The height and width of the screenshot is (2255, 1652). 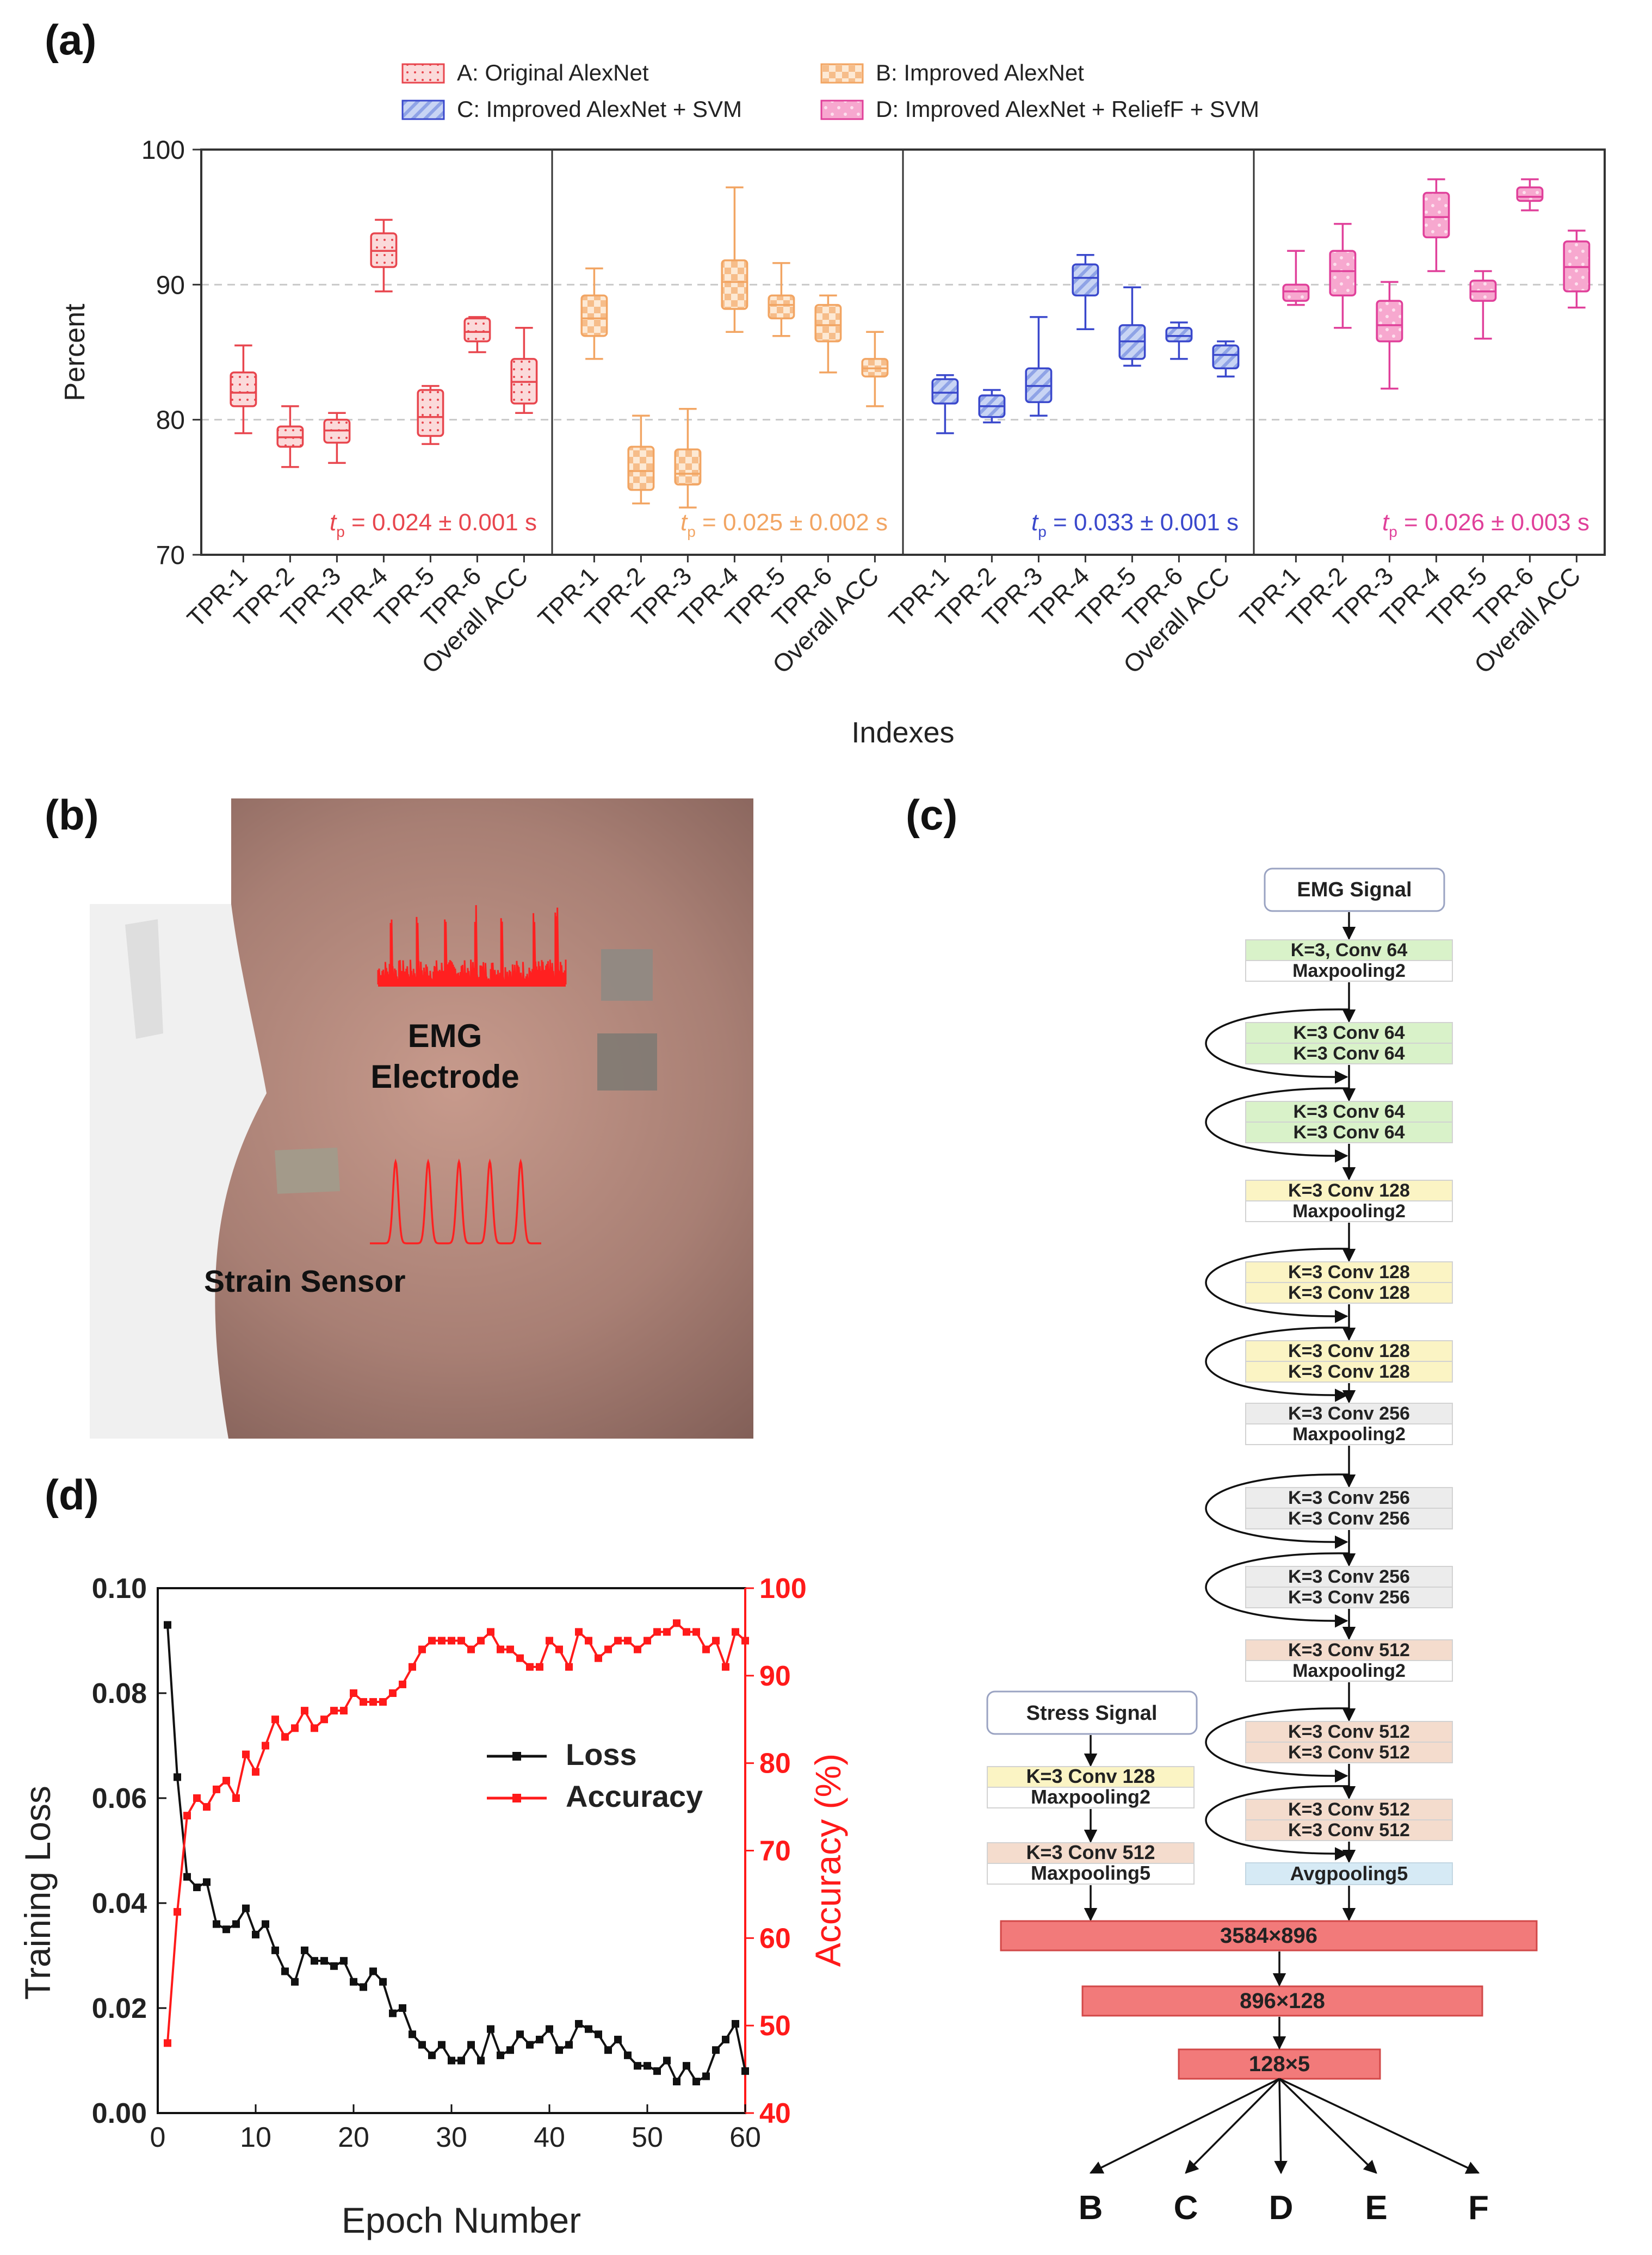 I want to click on legend-label: B: Improved AlexNet, so click(x=980, y=73).